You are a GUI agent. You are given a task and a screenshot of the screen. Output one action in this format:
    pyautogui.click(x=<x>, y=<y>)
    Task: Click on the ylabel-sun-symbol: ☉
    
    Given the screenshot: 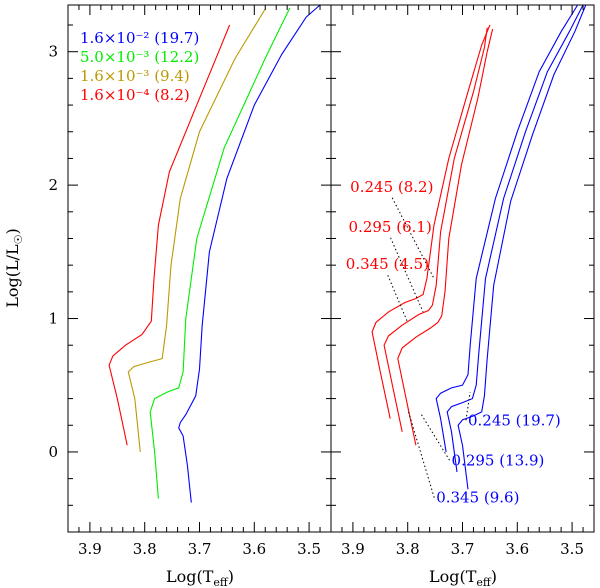 What is the action you would take?
    pyautogui.click(x=18, y=239)
    